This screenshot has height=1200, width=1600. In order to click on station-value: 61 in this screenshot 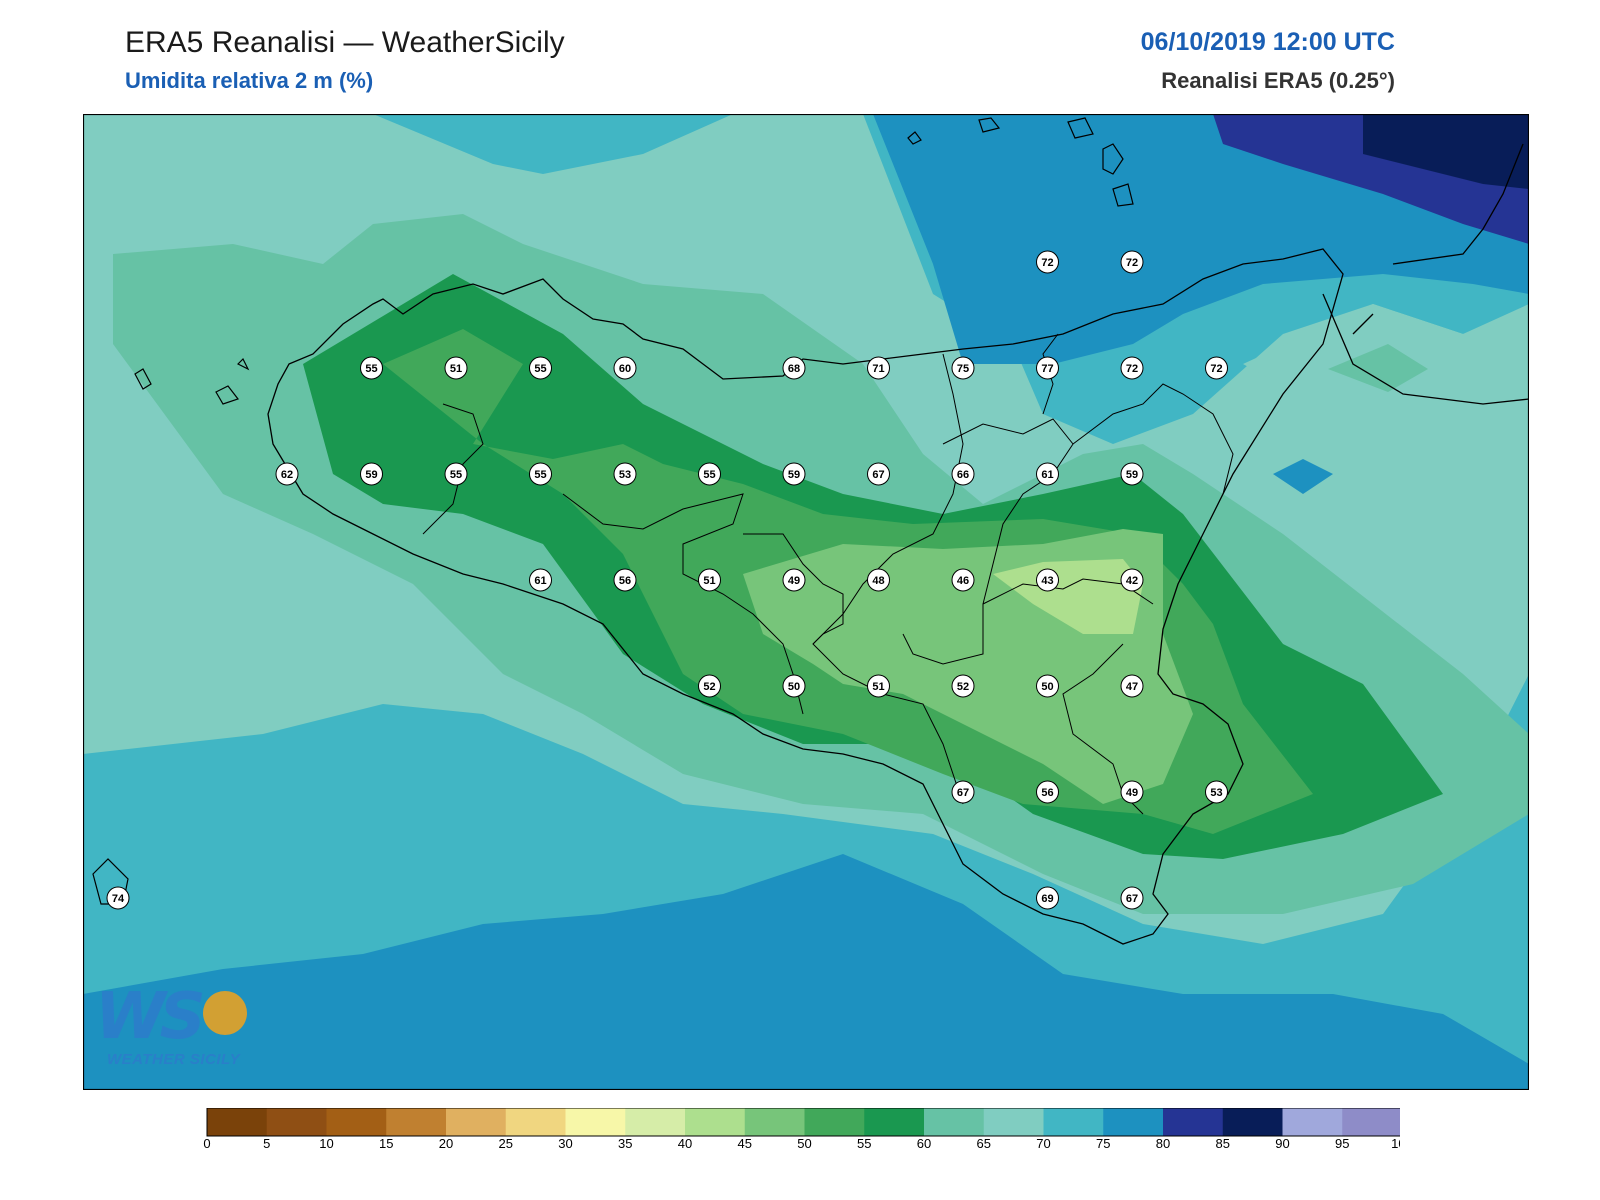, I will do `click(1047, 475)`.